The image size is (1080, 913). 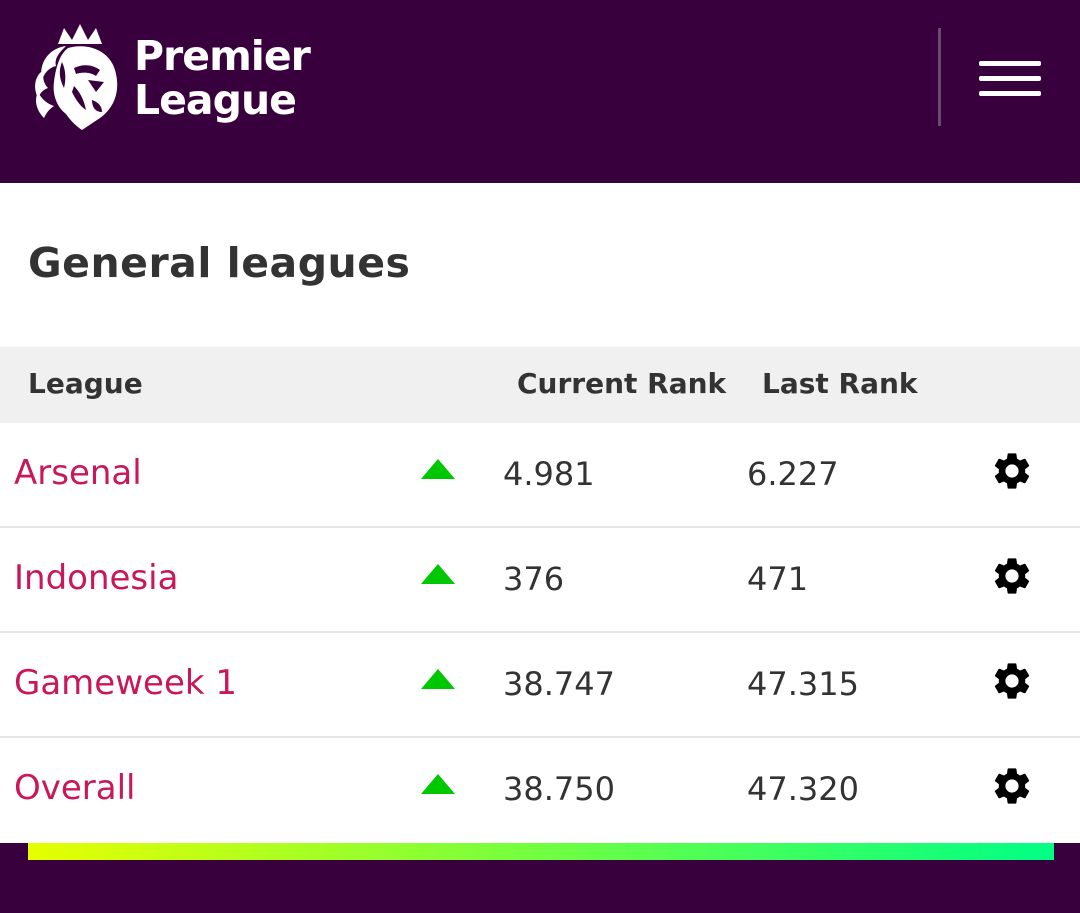 I want to click on table-row: Overall 38.750 47.320, so click(x=540, y=789).